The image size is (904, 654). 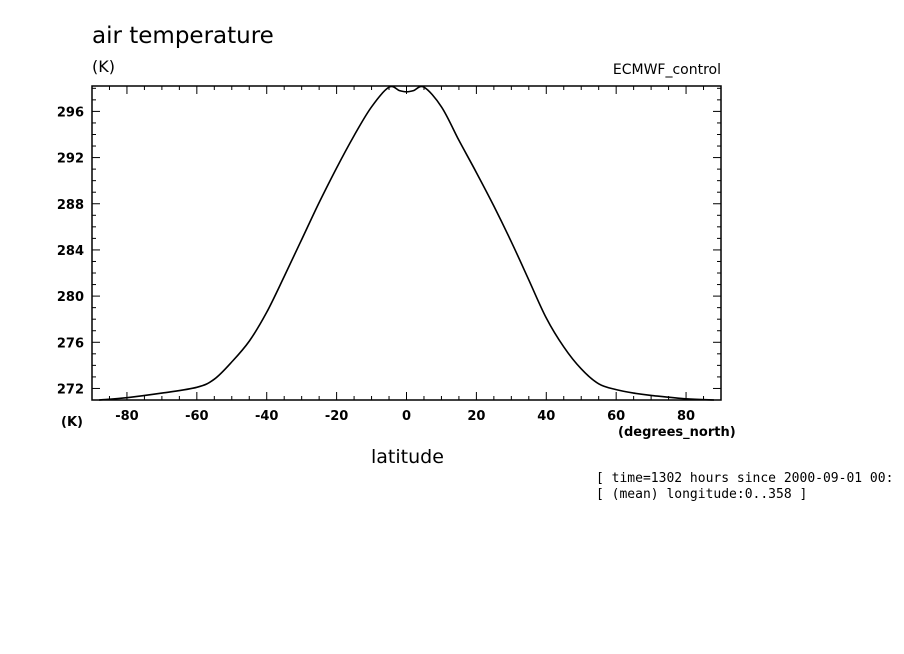 What do you see at coordinates (70, 389) in the screenshot?
I see `y-tick-label: 272` at bounding box center [70, 389].